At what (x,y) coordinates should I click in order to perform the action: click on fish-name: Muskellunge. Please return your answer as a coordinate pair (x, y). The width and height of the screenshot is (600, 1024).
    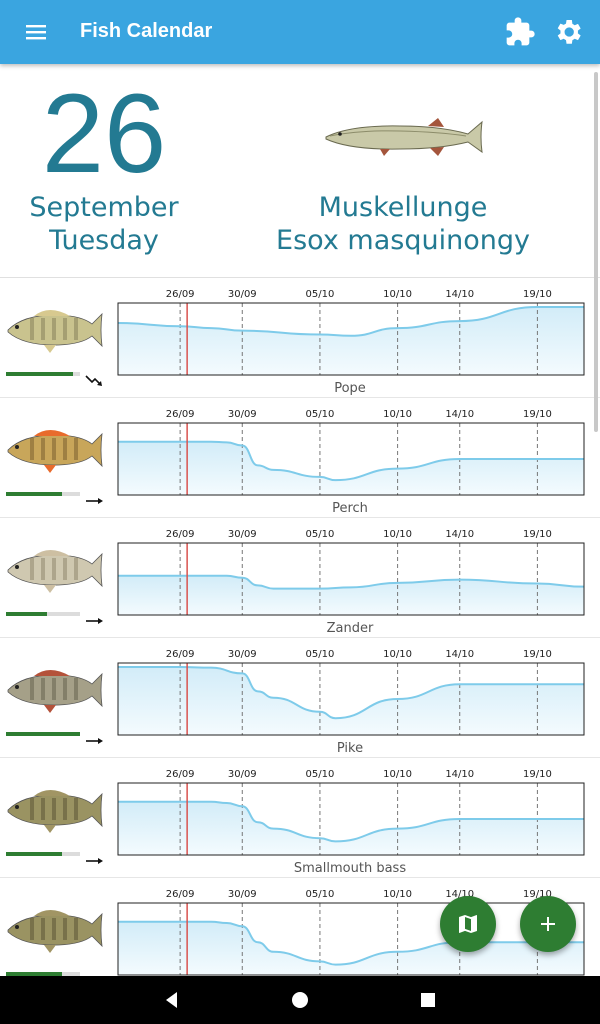
    Looking at the image, I should click on (403, 207).